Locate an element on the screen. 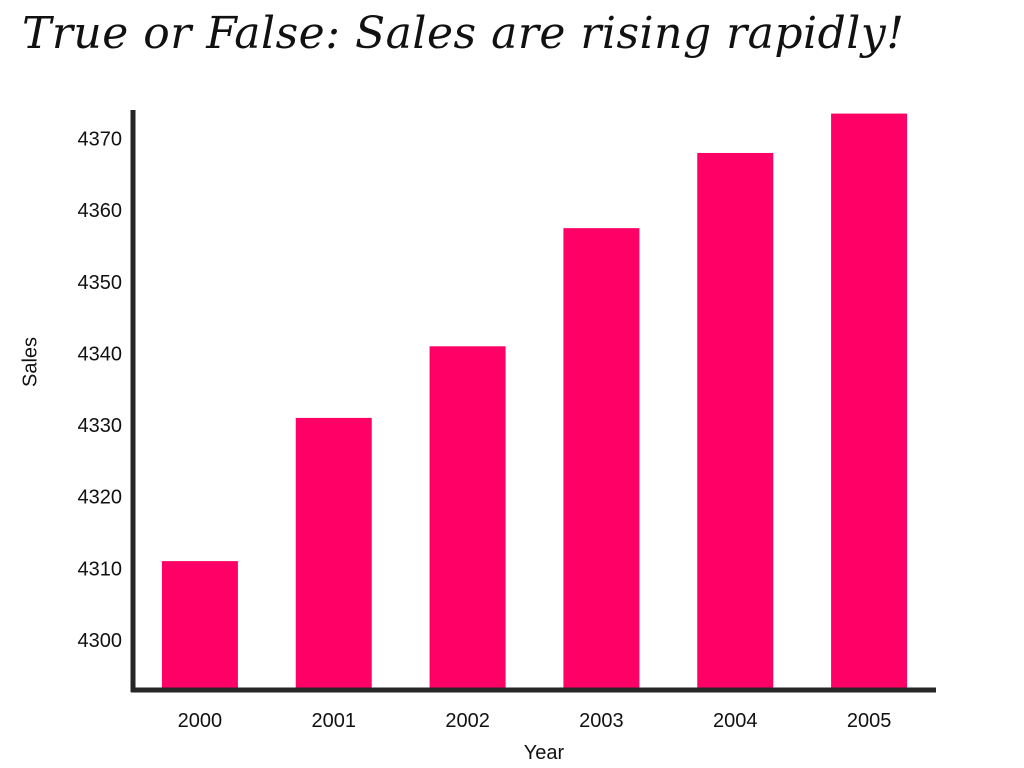 Image resolution: width=1024 pixels, height=768 pixels. x-tick-label-2004: 2004 is located at coordinates (735, 721).